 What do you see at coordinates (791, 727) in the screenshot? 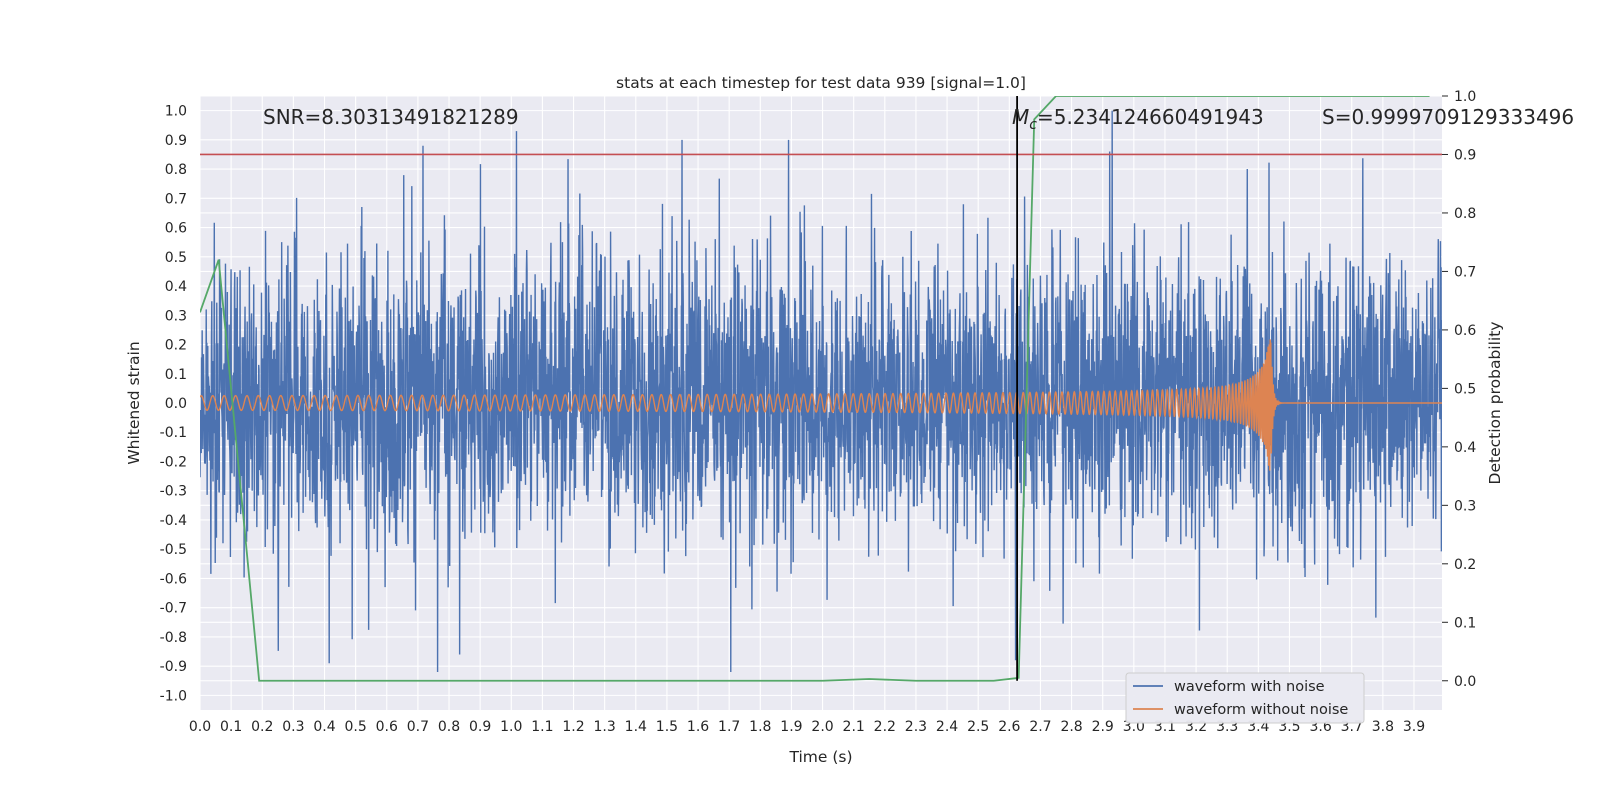
I see `x-tick-label: 1.9` at bounding box center [791, 727].